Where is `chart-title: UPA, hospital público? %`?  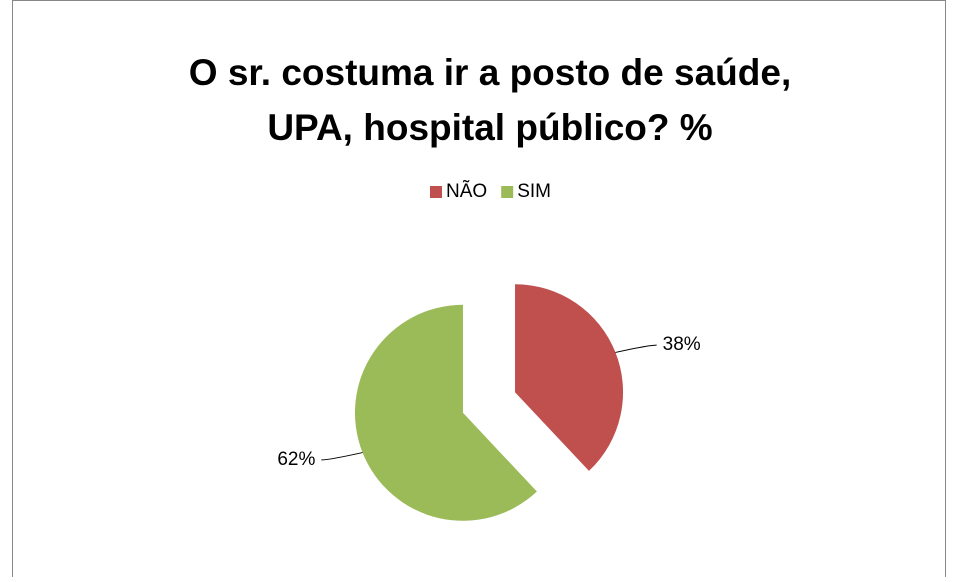 chart-title: UPA, hospital público? % is located at coordinates (489, 127).